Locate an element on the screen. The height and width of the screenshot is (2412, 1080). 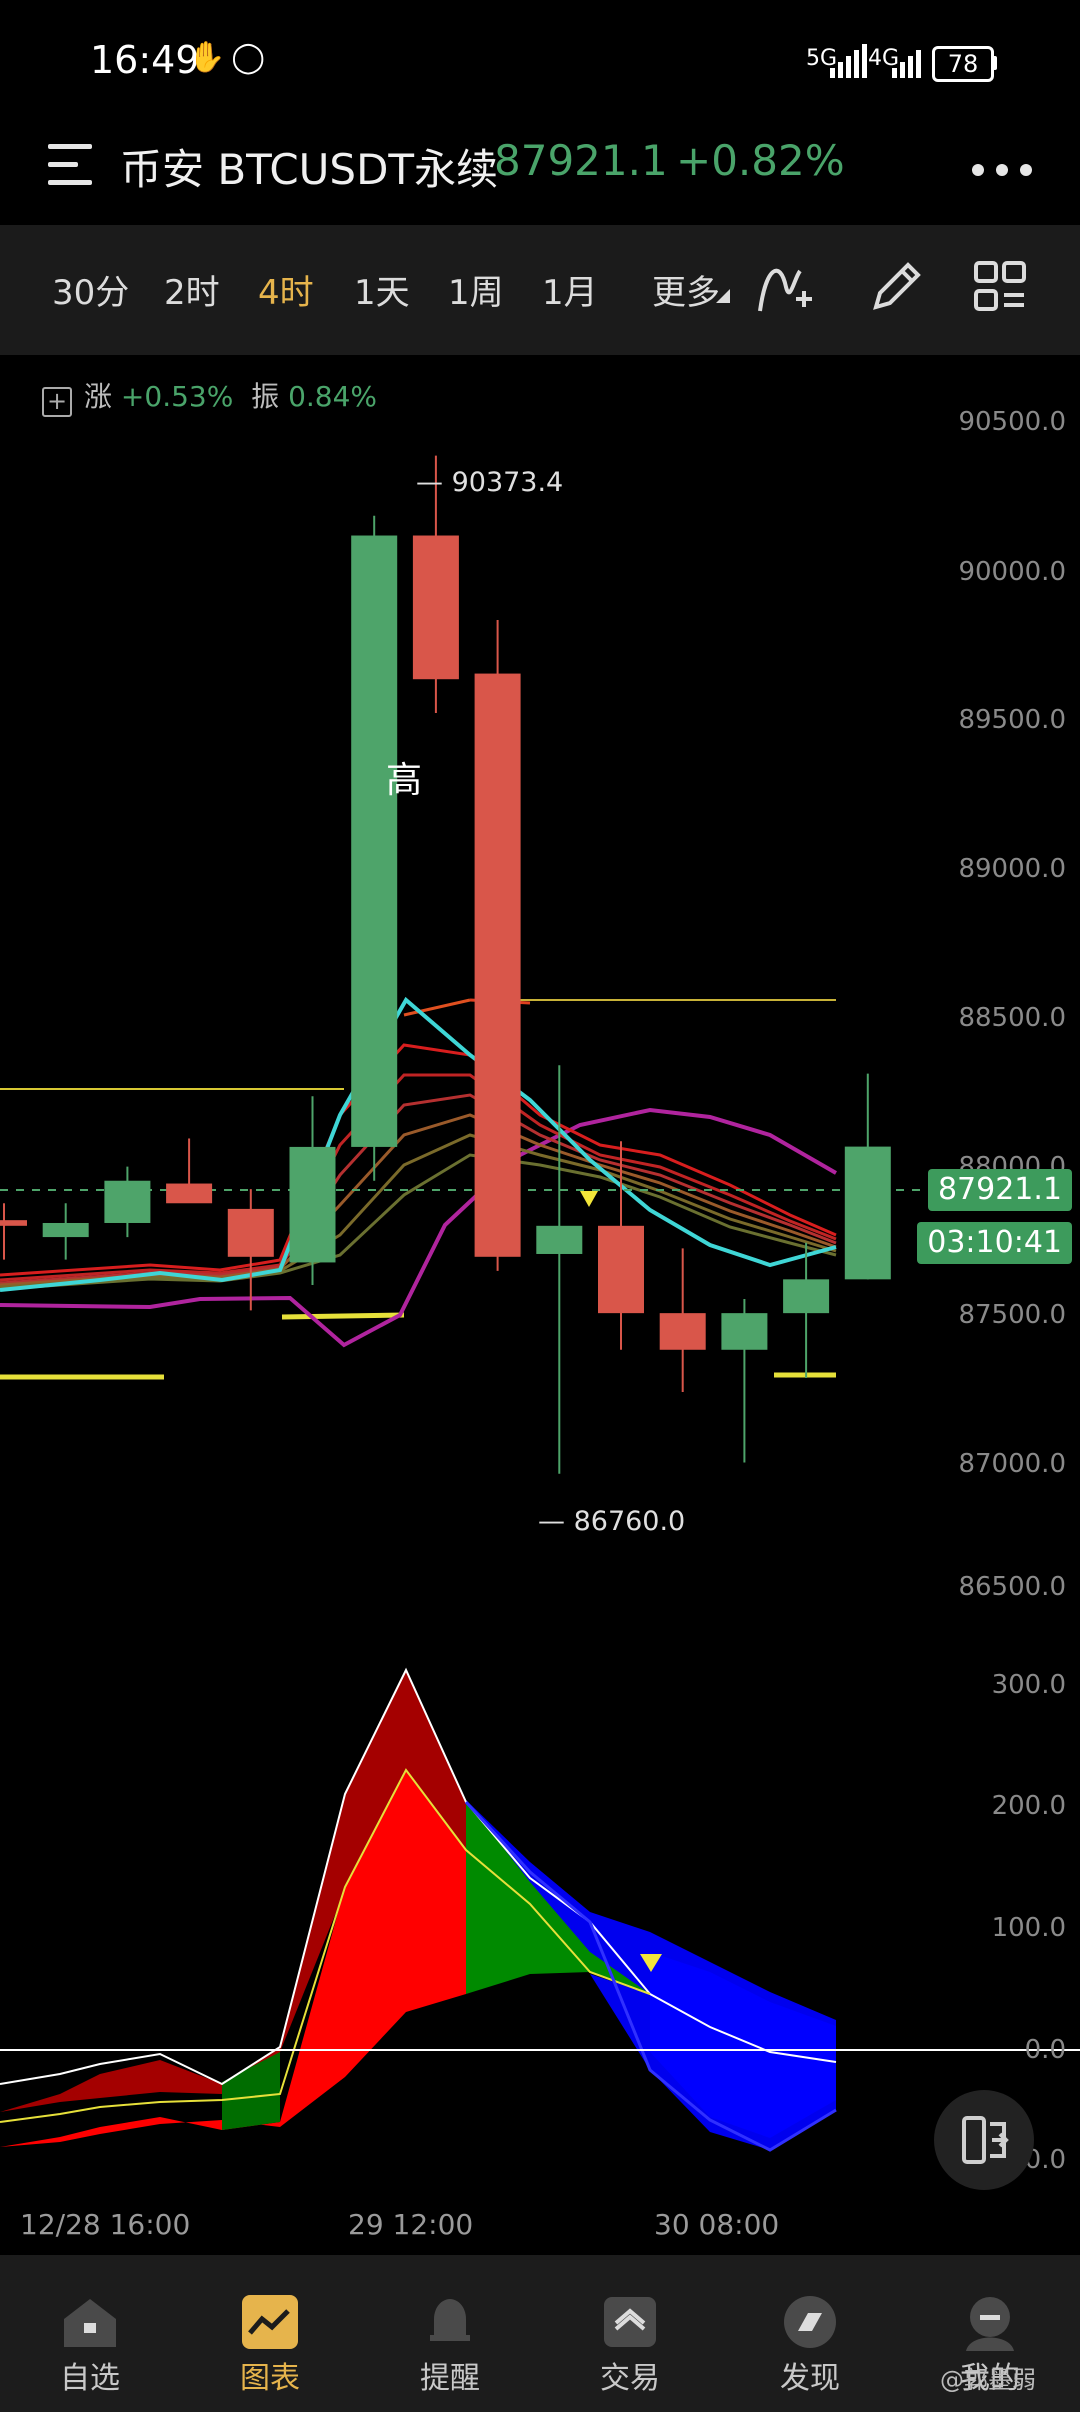
y-tick: 89000.0 is located at coordinates (1012, 869).